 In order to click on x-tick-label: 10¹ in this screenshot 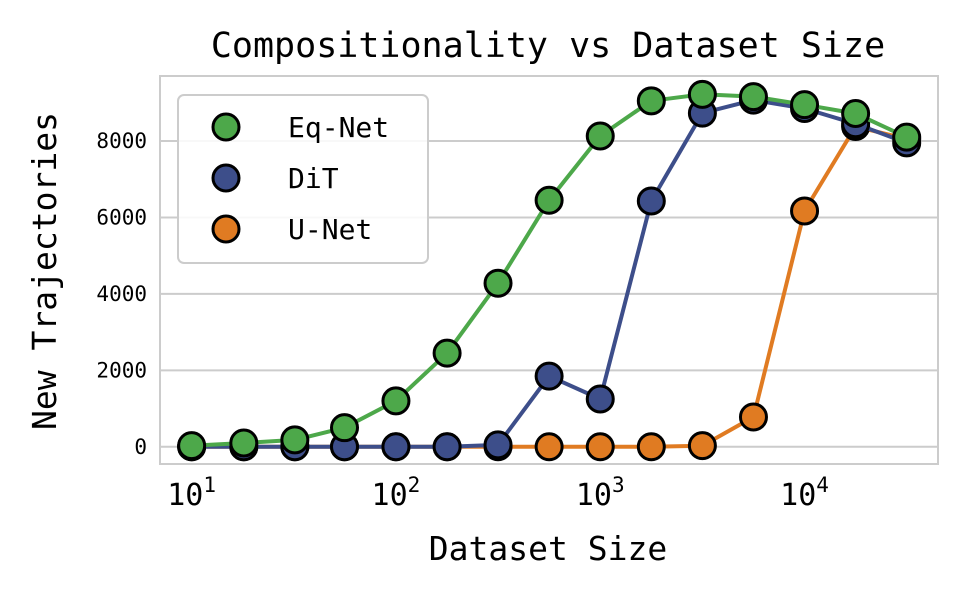, I will do `click(191, 493)`.